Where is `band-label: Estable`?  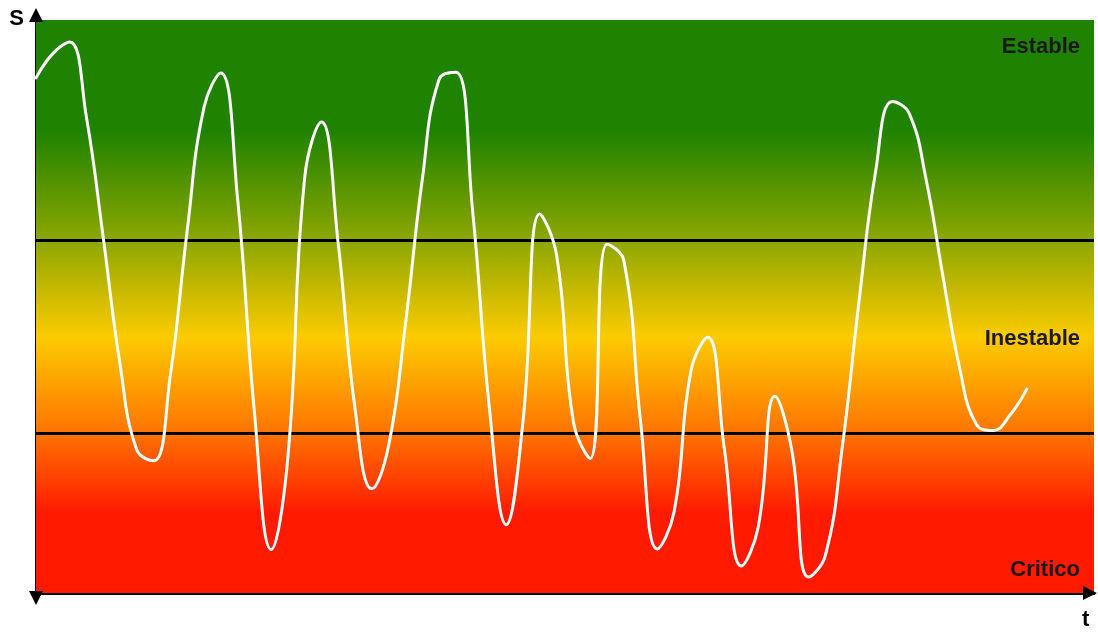 band-label: Estable is located at coordinates (1040, 45).